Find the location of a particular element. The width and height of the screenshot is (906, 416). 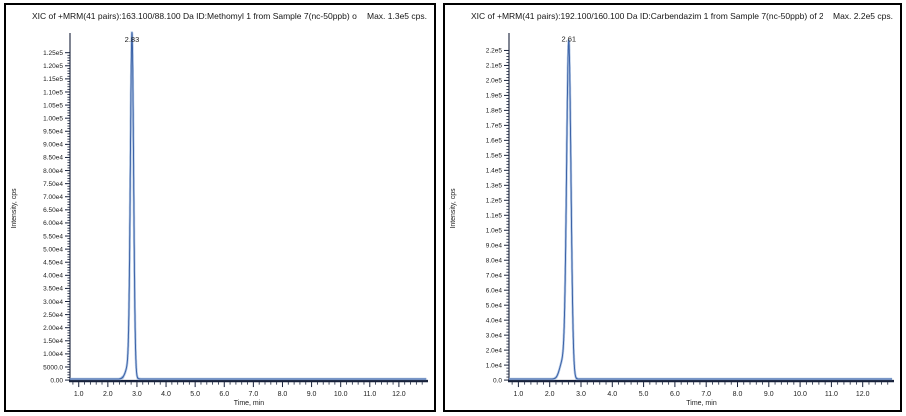

svg-text: 5.0e4 is located at coordinates (494, 305).